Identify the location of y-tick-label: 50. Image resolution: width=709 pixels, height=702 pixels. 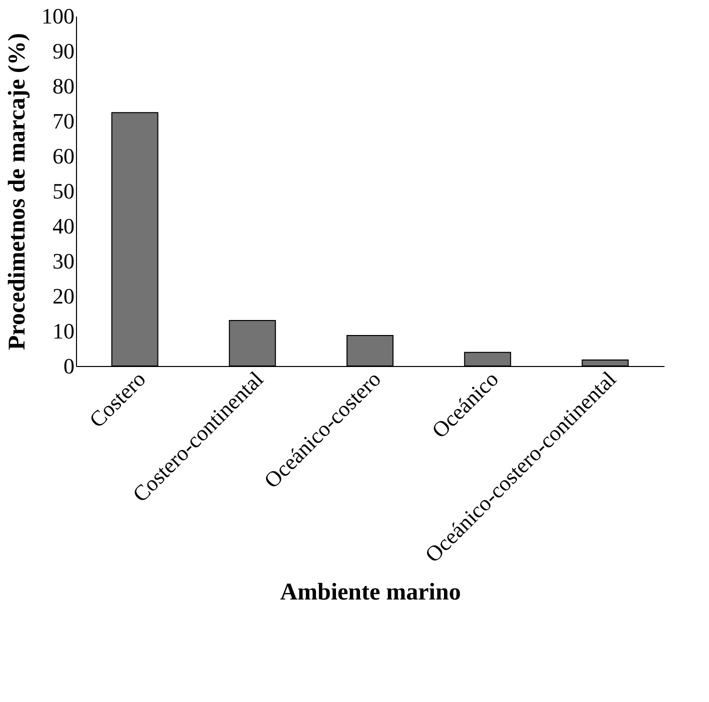
(63, 191).